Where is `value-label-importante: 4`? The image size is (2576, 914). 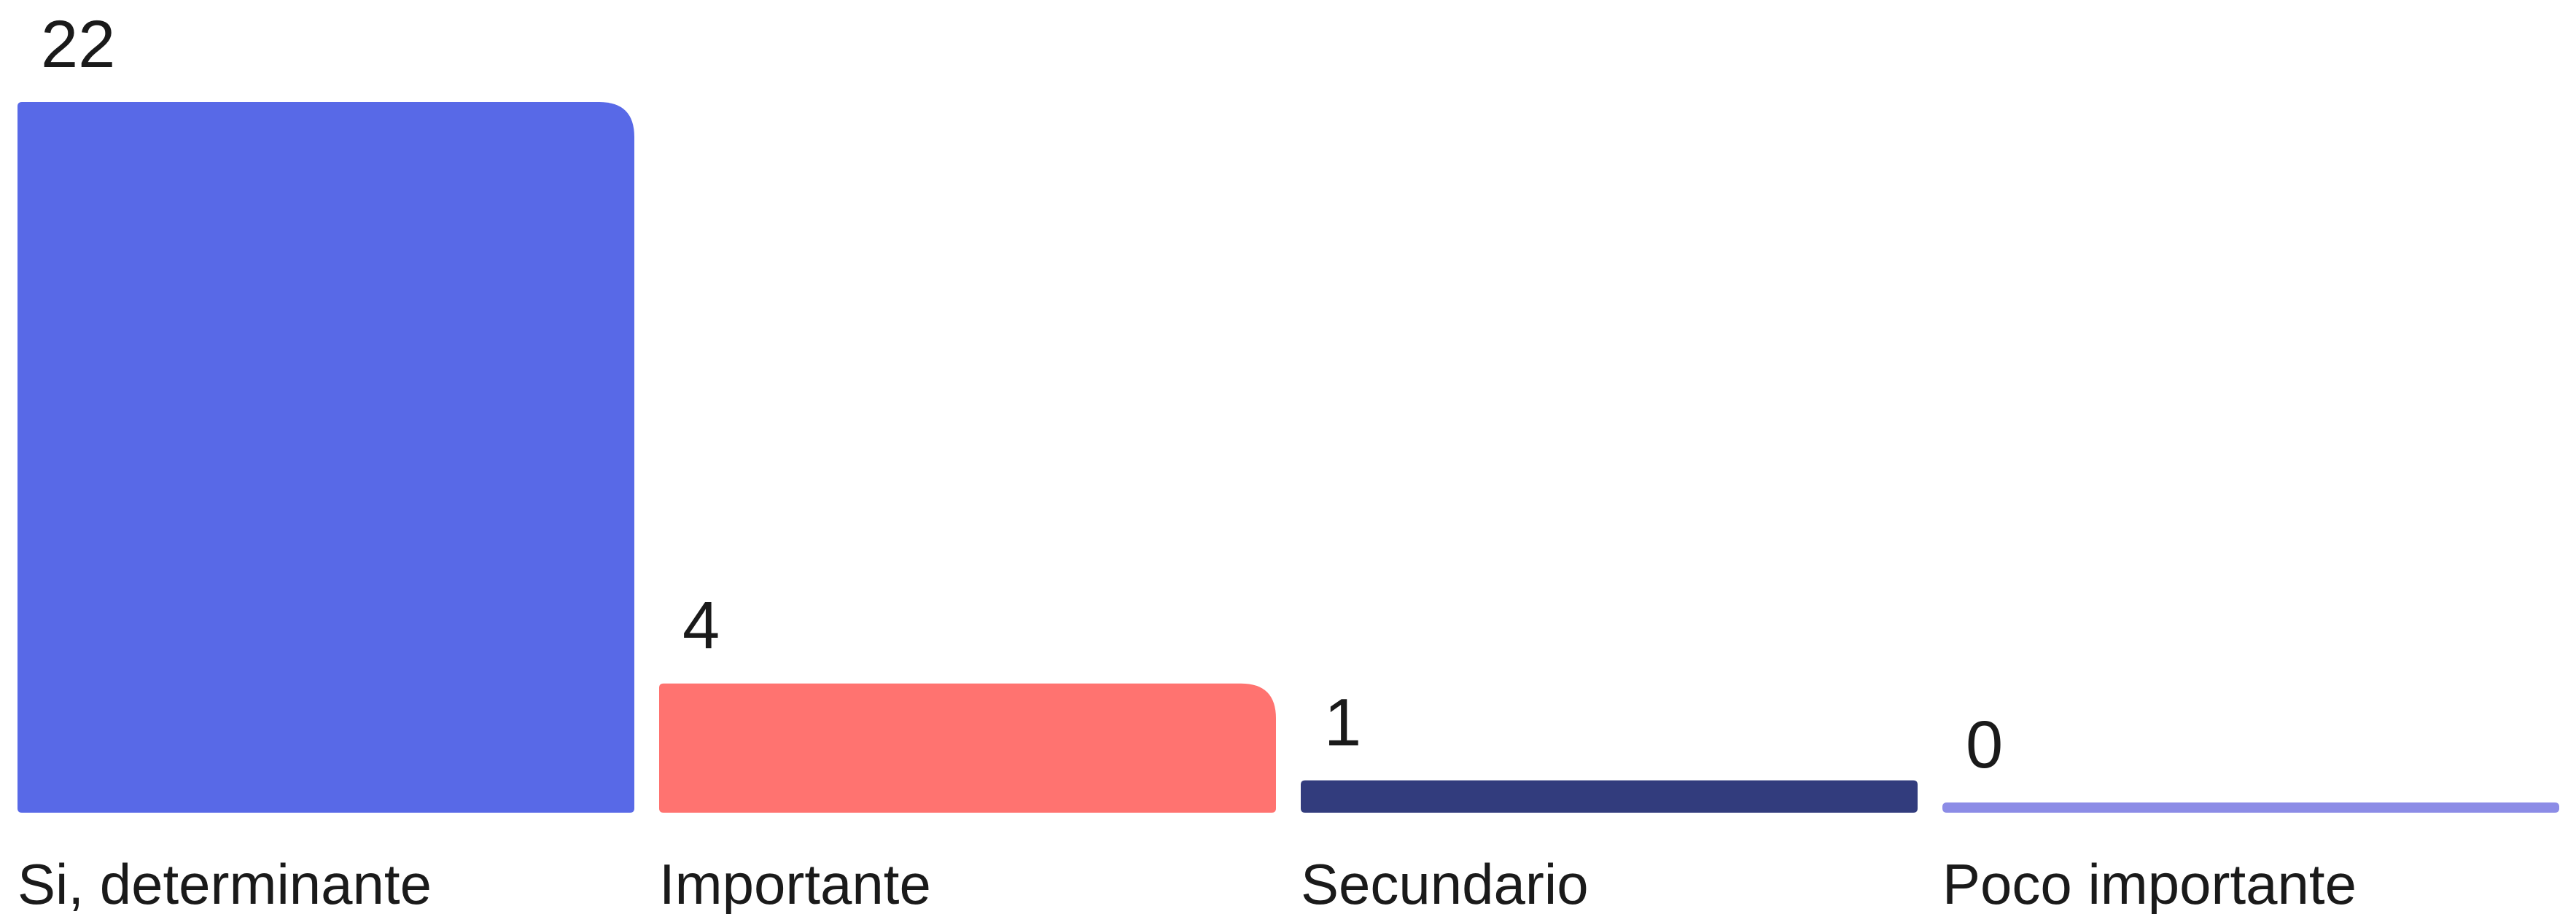
value-label-importante: 4 is located at coordinates (701, 626).